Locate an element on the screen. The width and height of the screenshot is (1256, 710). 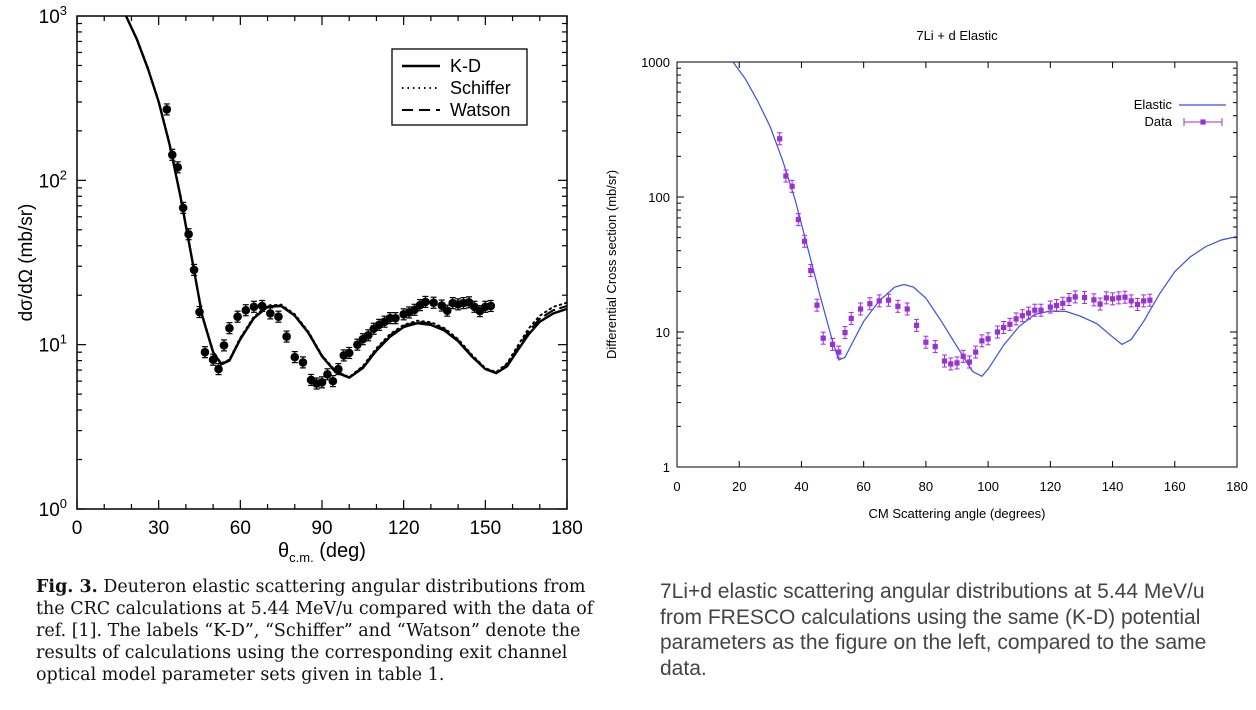
legend-label-k-d: K-D is located at coordinates (465, 66).